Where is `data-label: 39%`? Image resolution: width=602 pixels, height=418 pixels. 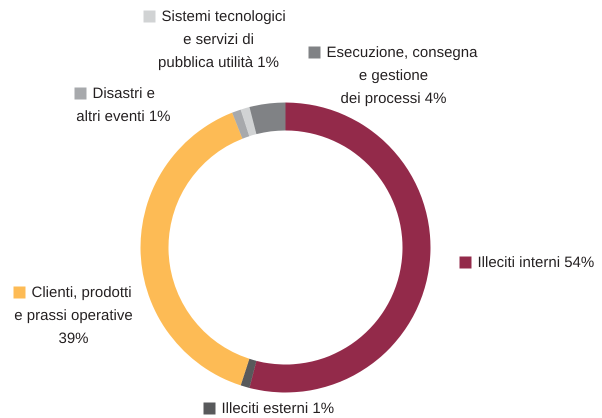
data-label: 39% is located at coordinates (73, 338).